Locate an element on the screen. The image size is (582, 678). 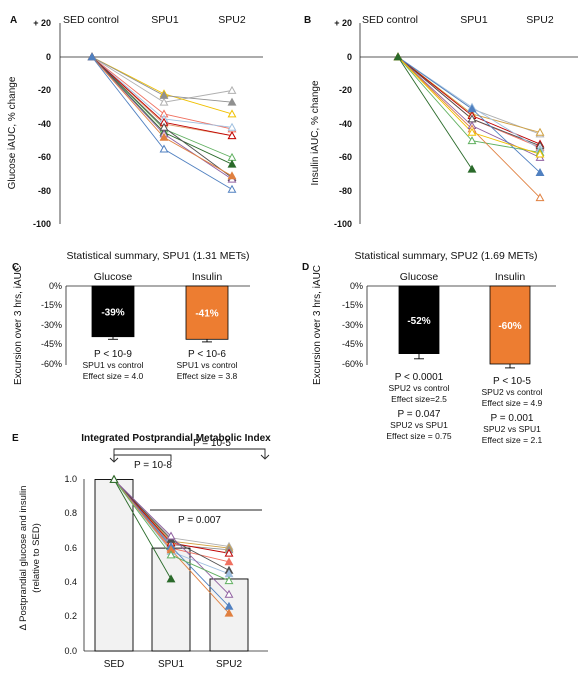
panel-b-tick-0: 0 is located at coordinates (349, 57).